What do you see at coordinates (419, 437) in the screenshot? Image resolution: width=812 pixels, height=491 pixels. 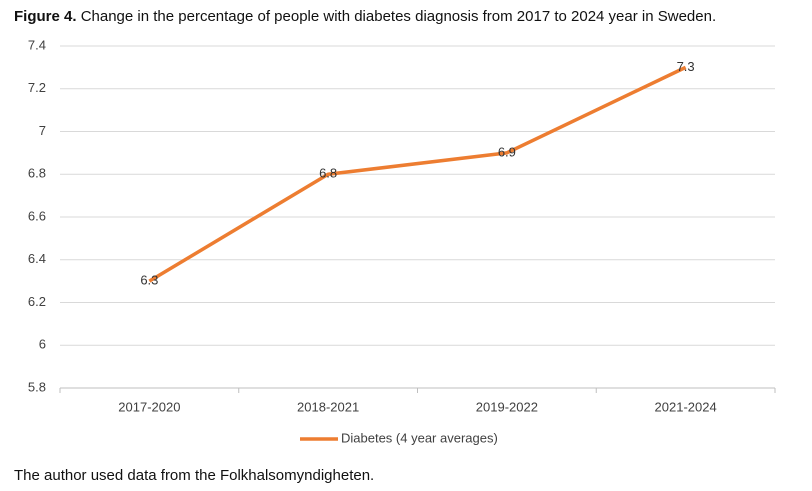 I see `legend-label: Diabetes (4 year averages)` at bounding box center [419, 437].